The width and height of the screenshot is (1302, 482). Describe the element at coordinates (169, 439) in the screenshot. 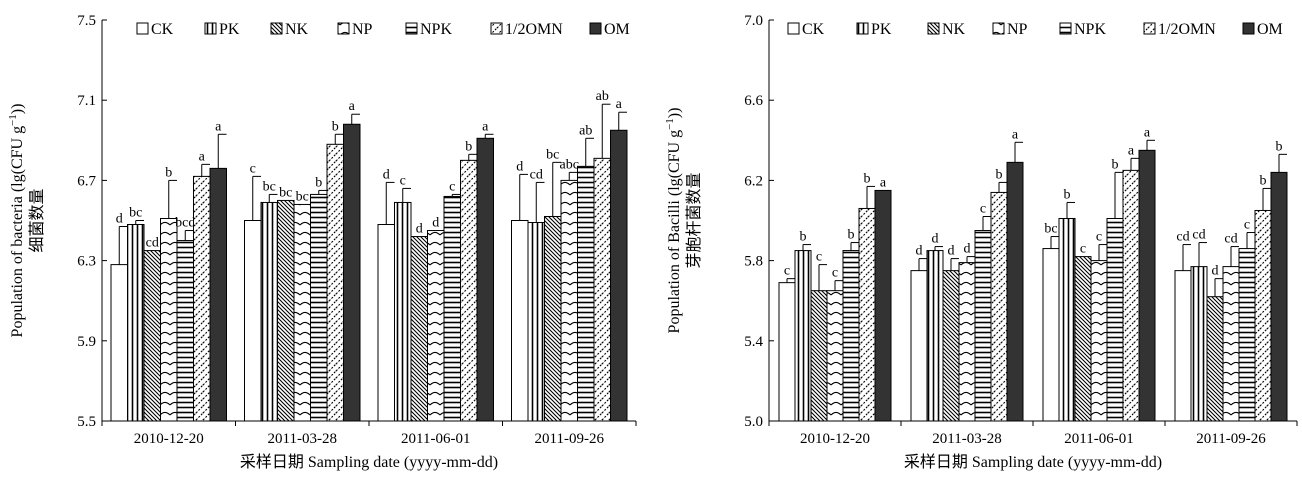

I see `x-tick-label: 2010-12-20` at that location.